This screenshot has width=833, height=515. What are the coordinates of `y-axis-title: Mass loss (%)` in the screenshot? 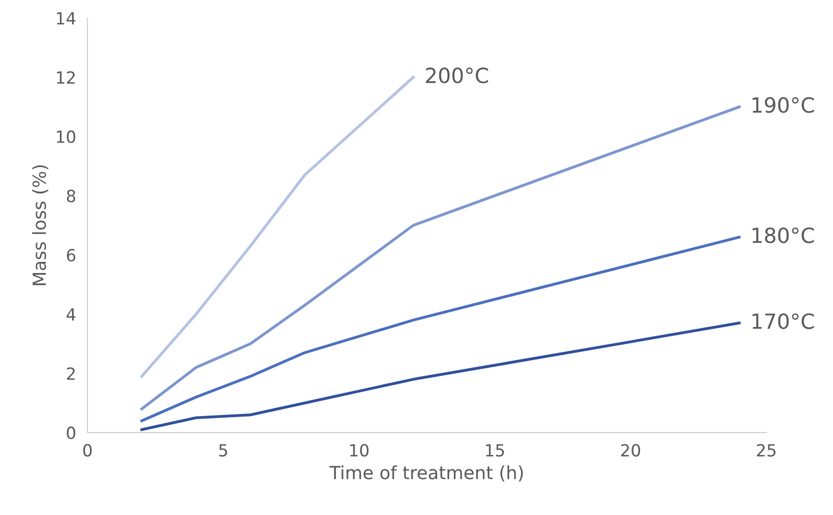 It's located at (40, 225).